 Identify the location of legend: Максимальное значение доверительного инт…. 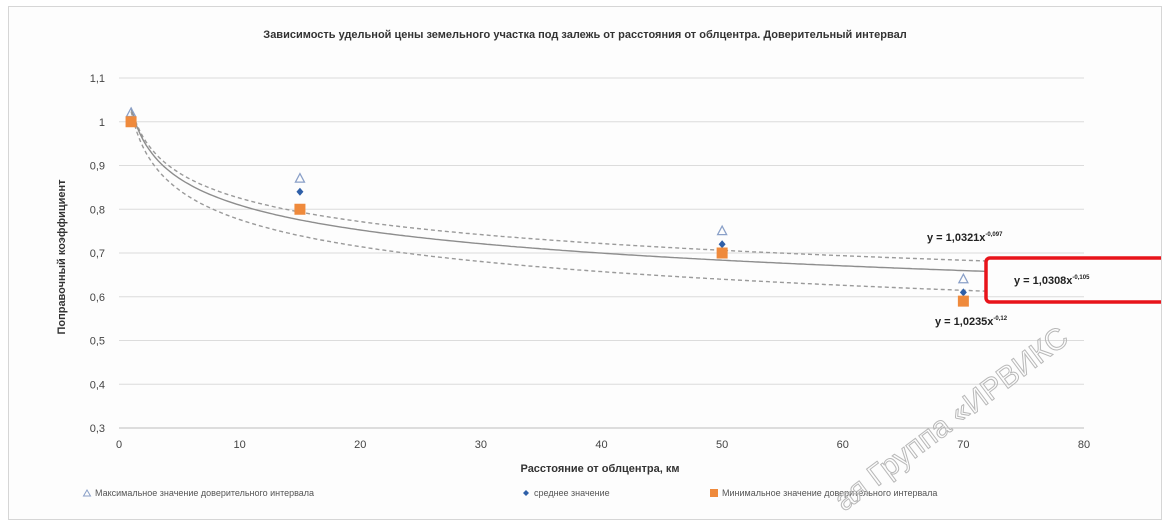
(509, 493).